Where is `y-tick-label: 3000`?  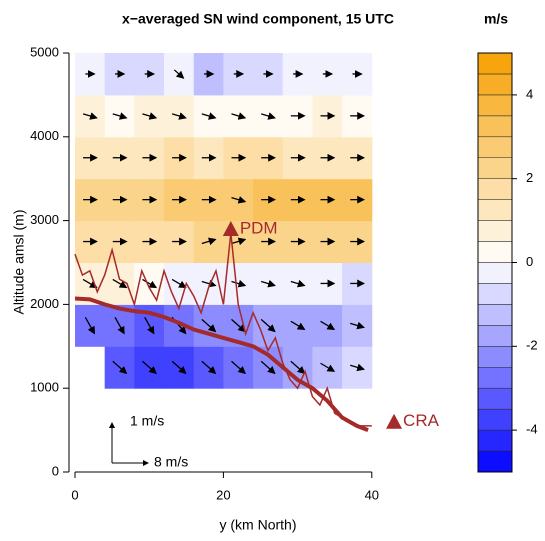 y-tick-label: 3000 is located at coordinates (44, 219).